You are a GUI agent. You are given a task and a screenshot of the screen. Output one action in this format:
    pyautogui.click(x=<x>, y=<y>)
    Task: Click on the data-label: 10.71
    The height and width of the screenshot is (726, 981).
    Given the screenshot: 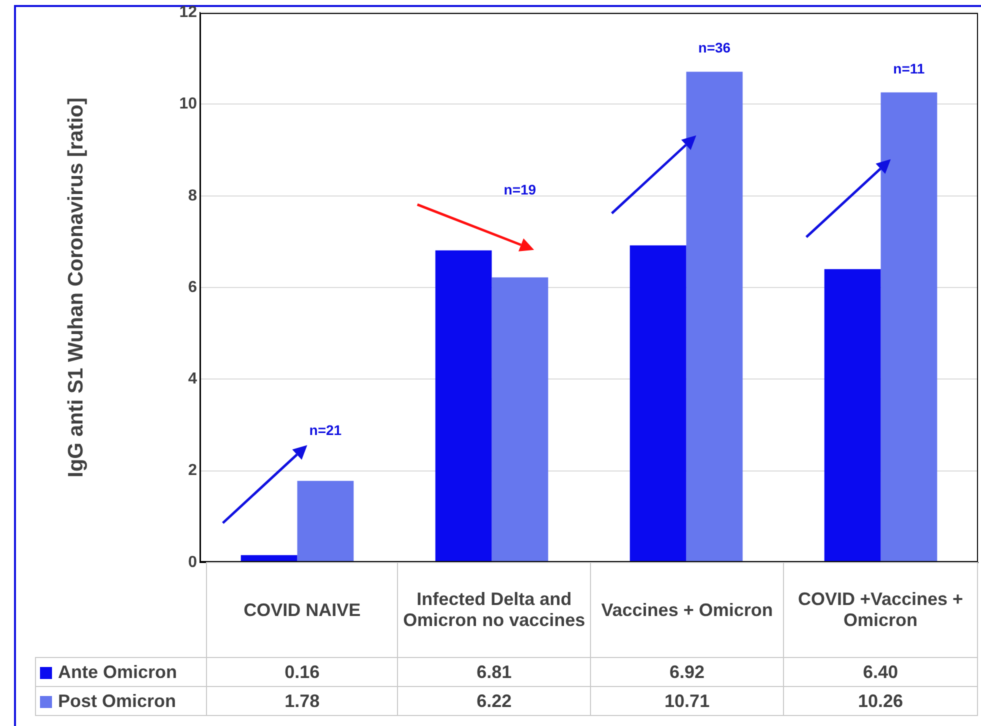 What is the action you would take?
    pyautogui.click(x=687, y=701)
    